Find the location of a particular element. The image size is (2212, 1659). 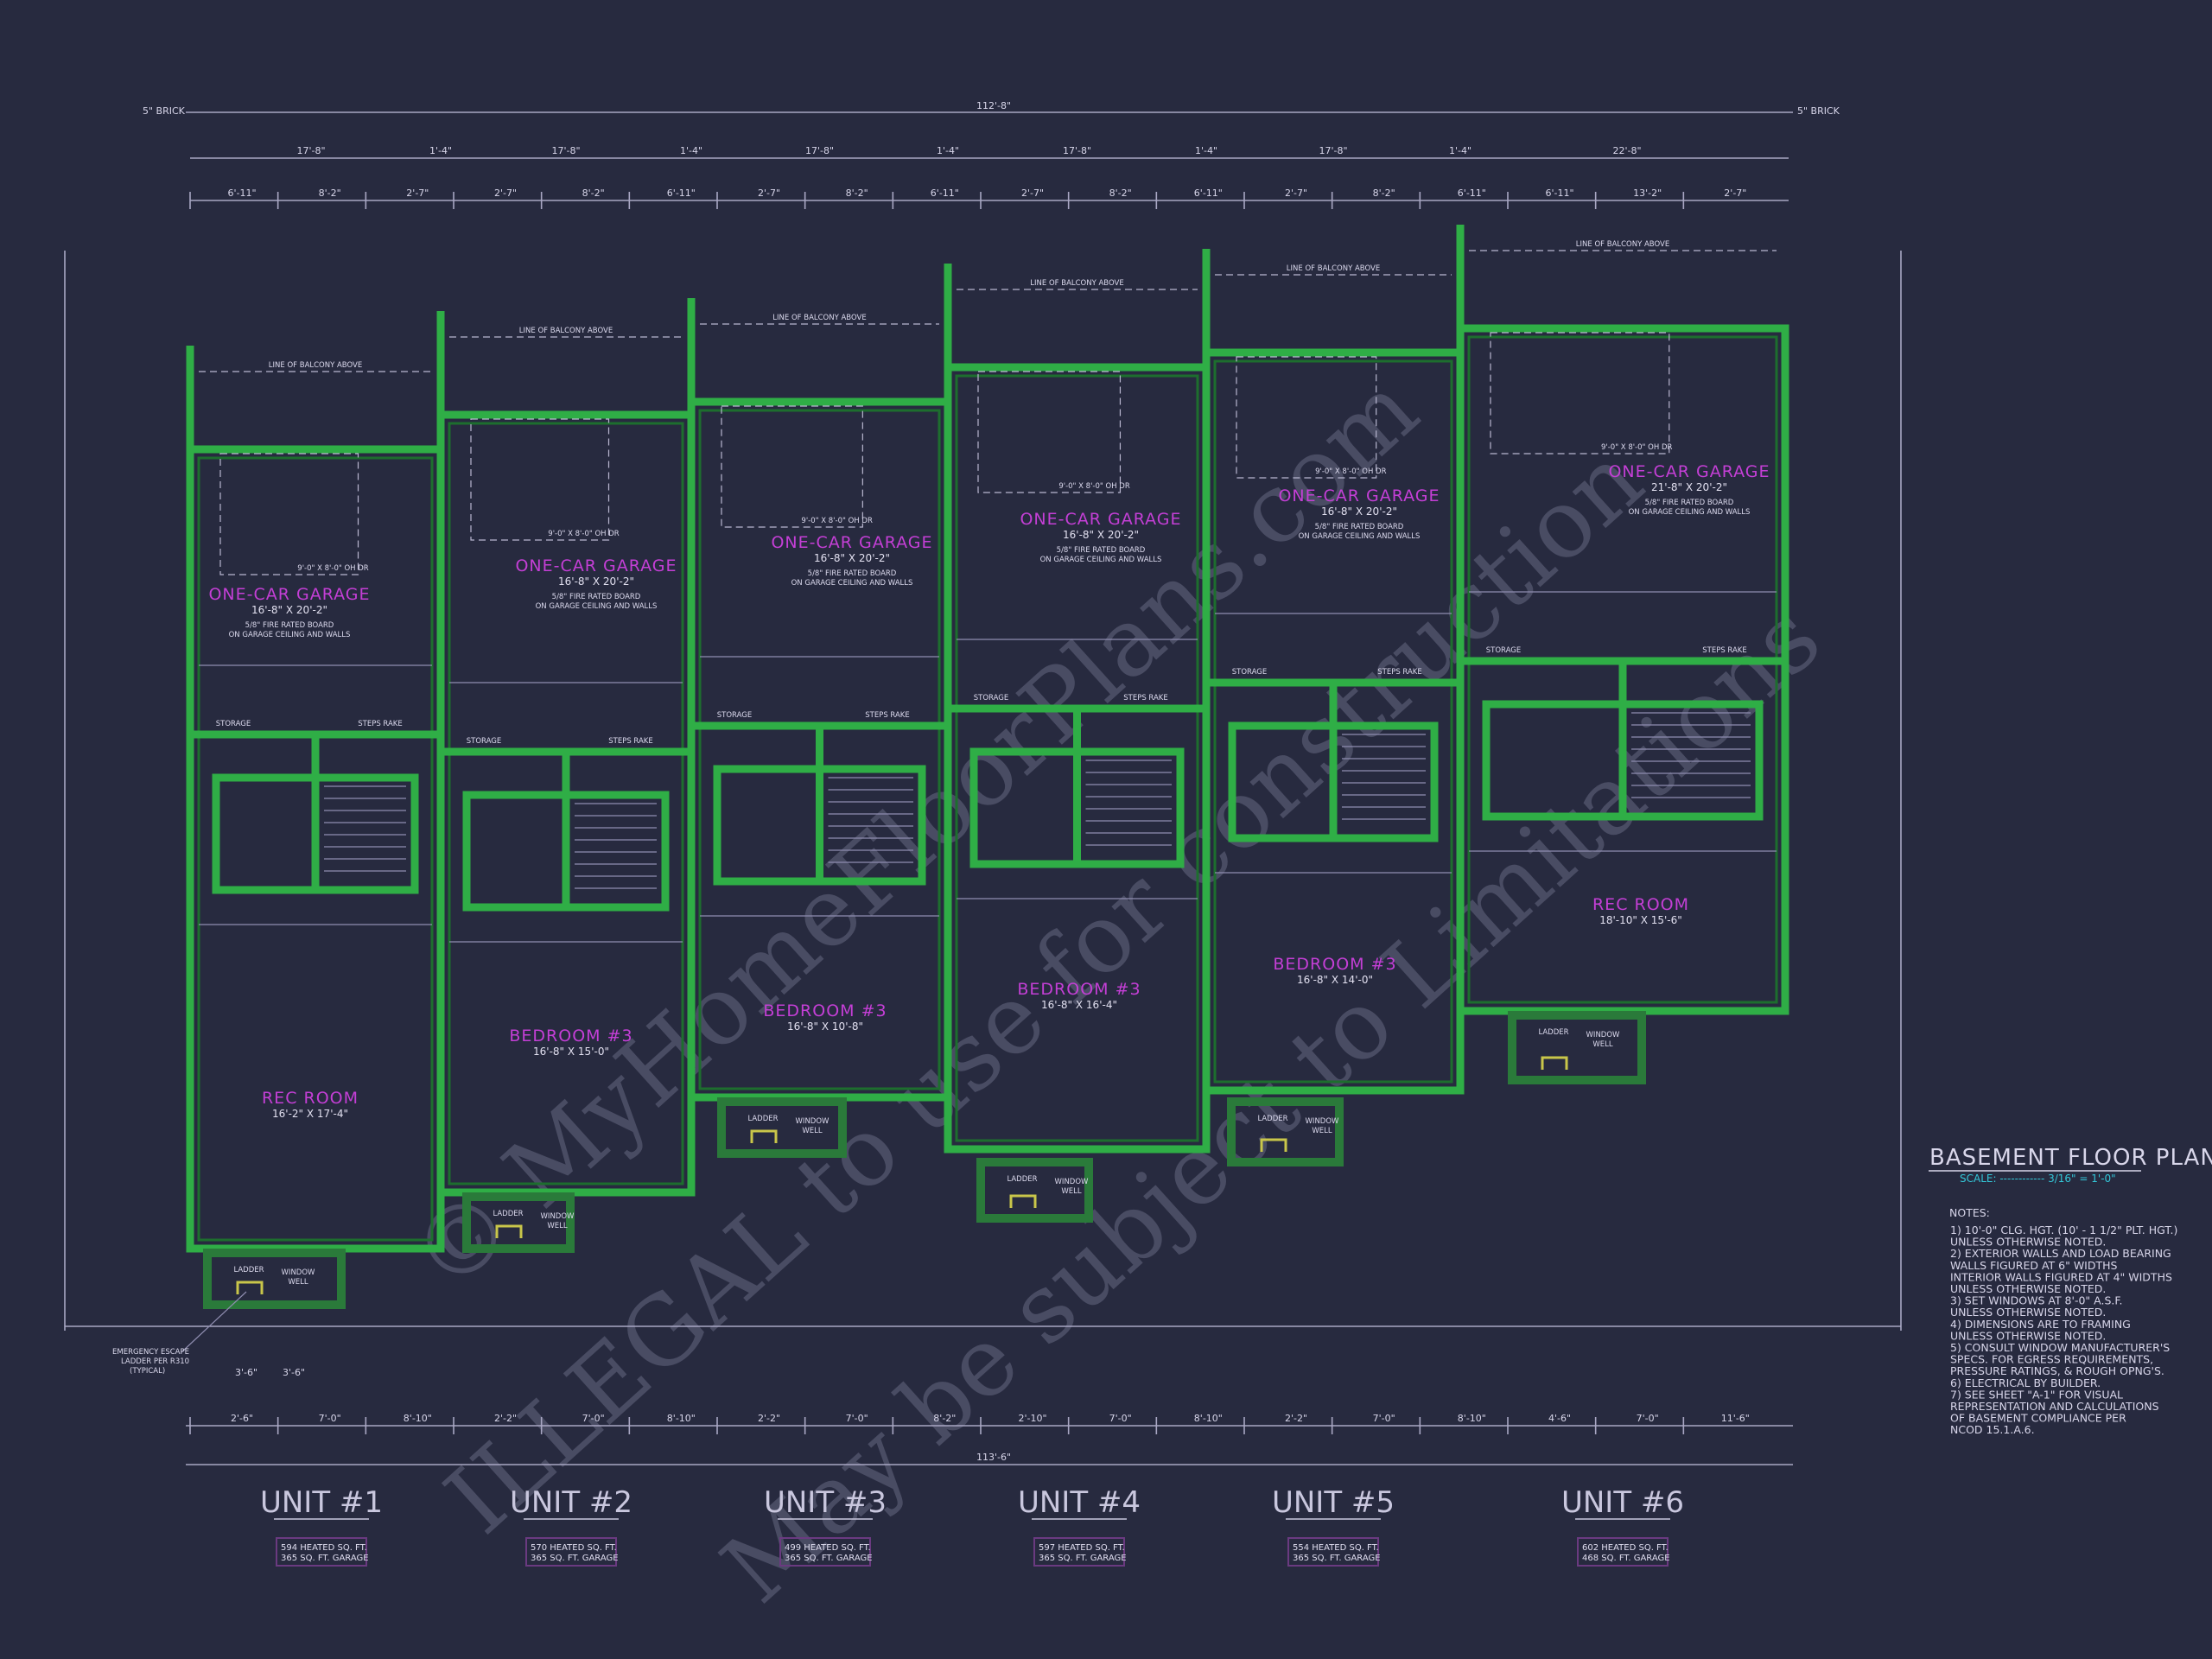

bottom-segment-dim: 2'-2" is located at coordinates (769, 1418).